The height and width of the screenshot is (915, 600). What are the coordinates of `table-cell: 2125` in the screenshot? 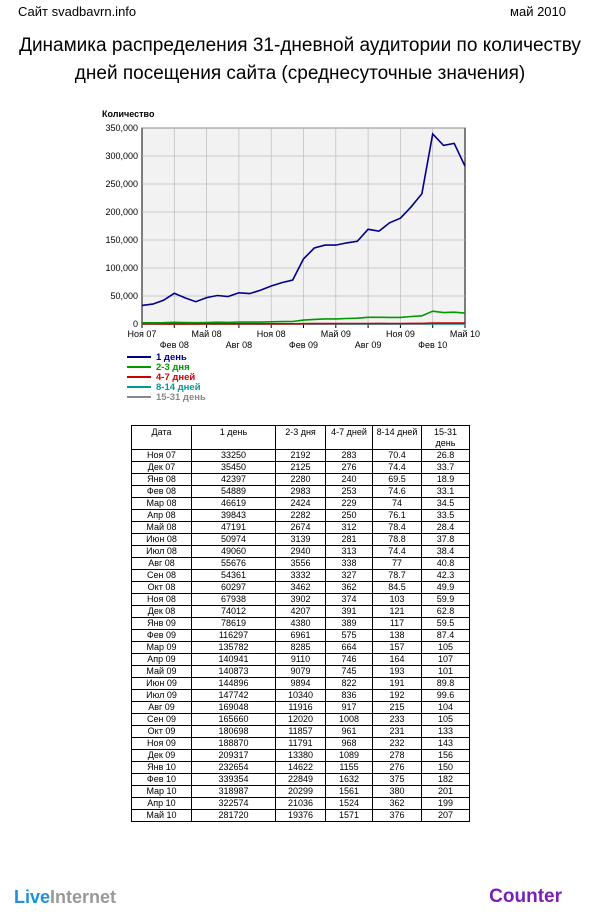 It's located at (300, 467).